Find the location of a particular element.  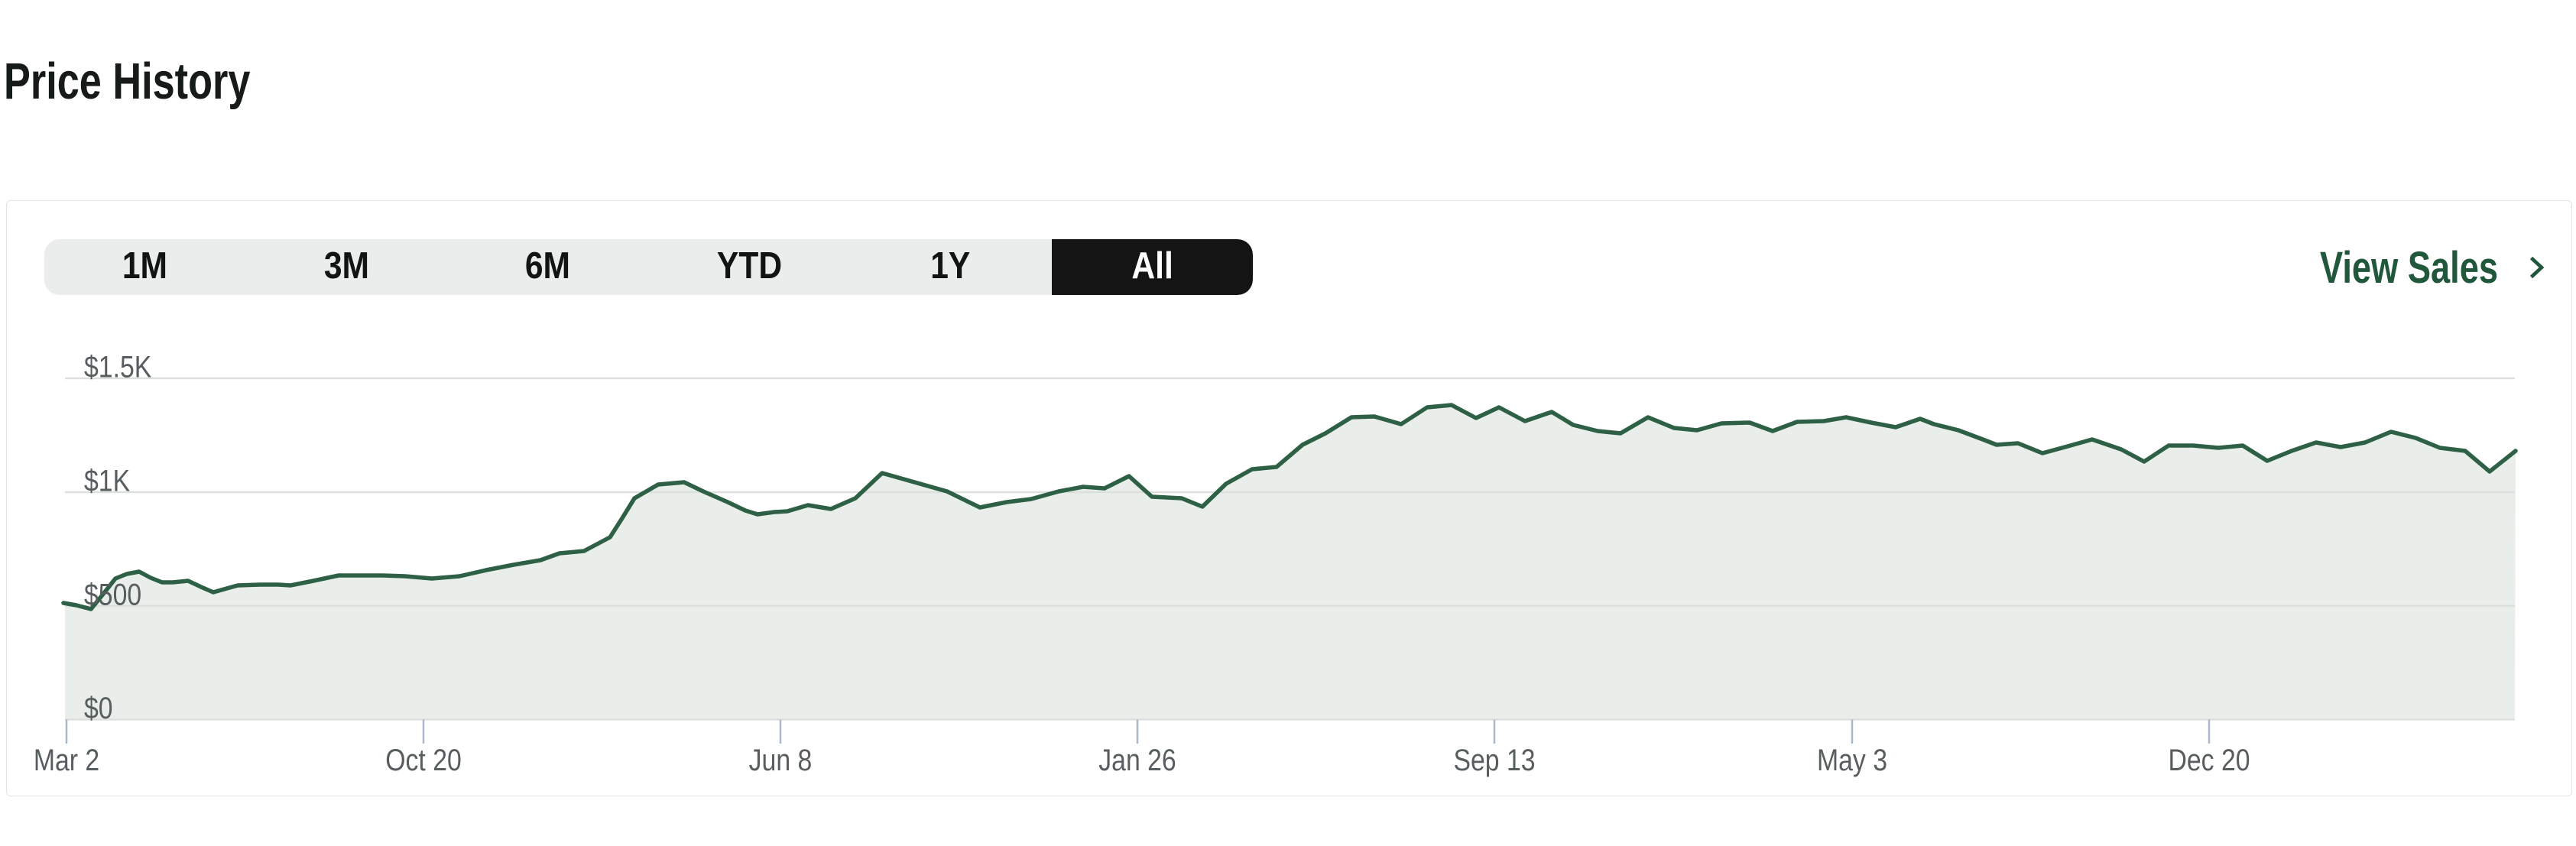

svg-text: Mar 2 is located at coordinates (66, 759).